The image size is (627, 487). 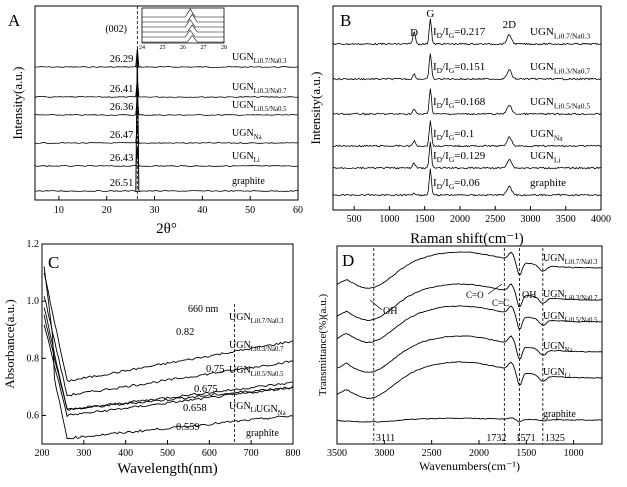 What do you see at coordinates (560, 68) in the screenshot?
I see `panel-b-series-label: UGNLi0.3/Na0.7` at bounding box center [560, 68].